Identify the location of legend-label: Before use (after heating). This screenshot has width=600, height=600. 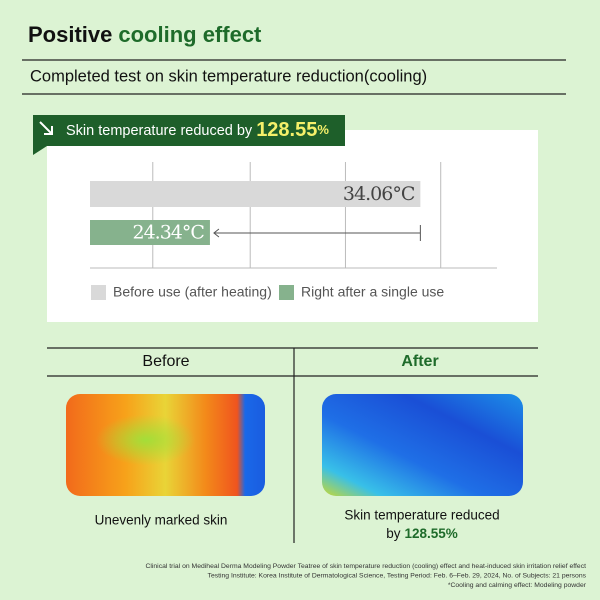
(192, 292).